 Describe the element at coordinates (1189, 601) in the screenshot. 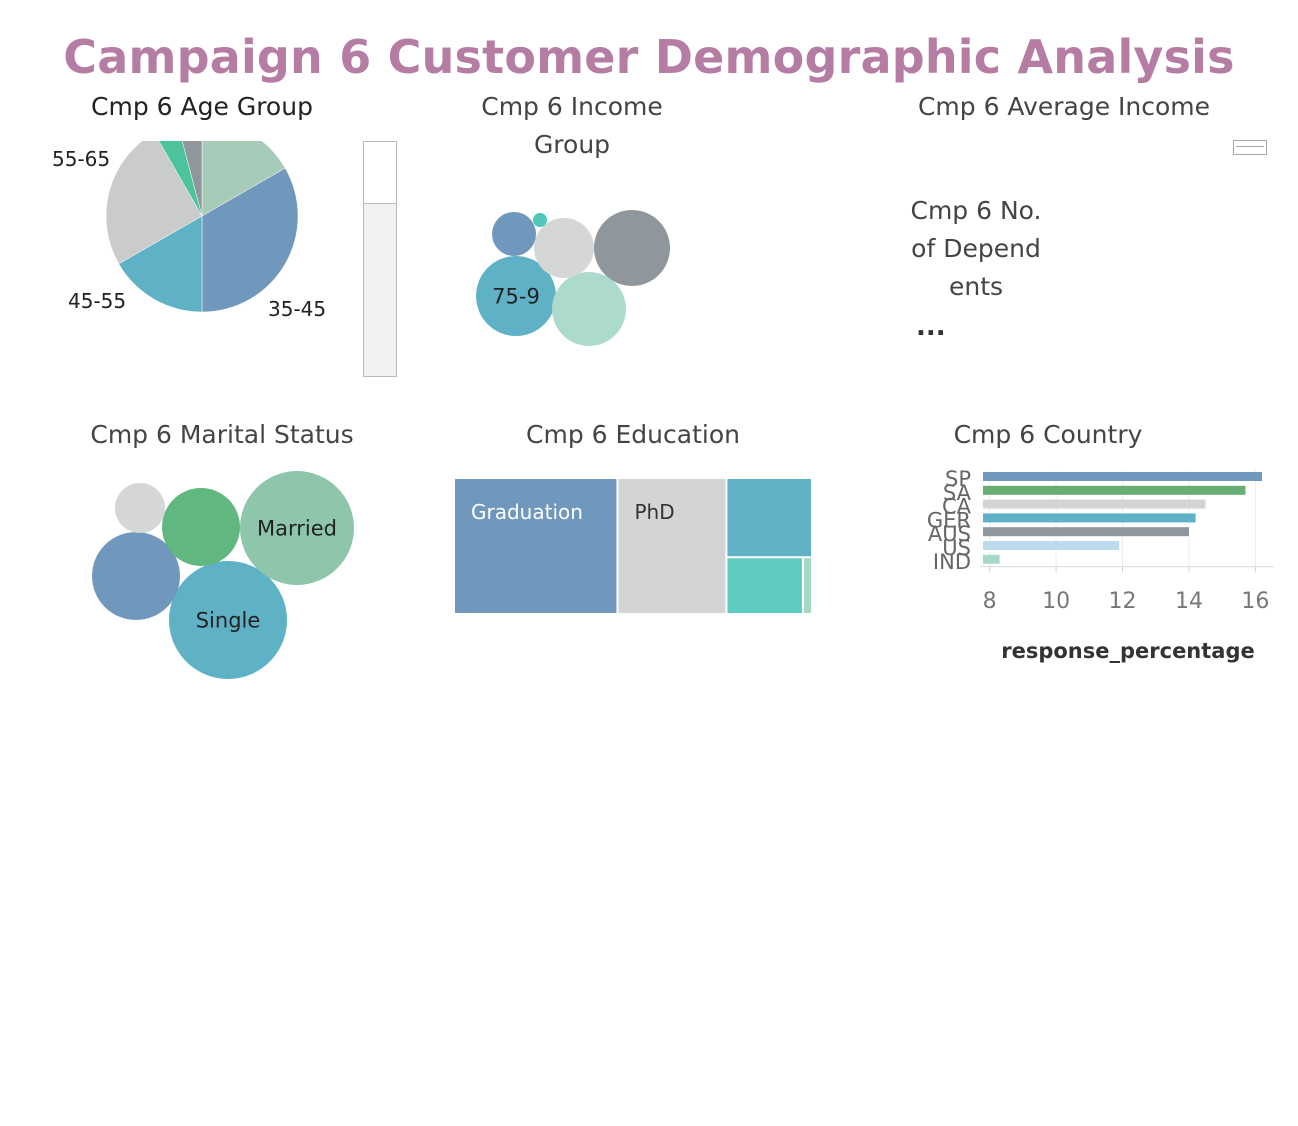

I see `x-tick-label: 14` at that location.